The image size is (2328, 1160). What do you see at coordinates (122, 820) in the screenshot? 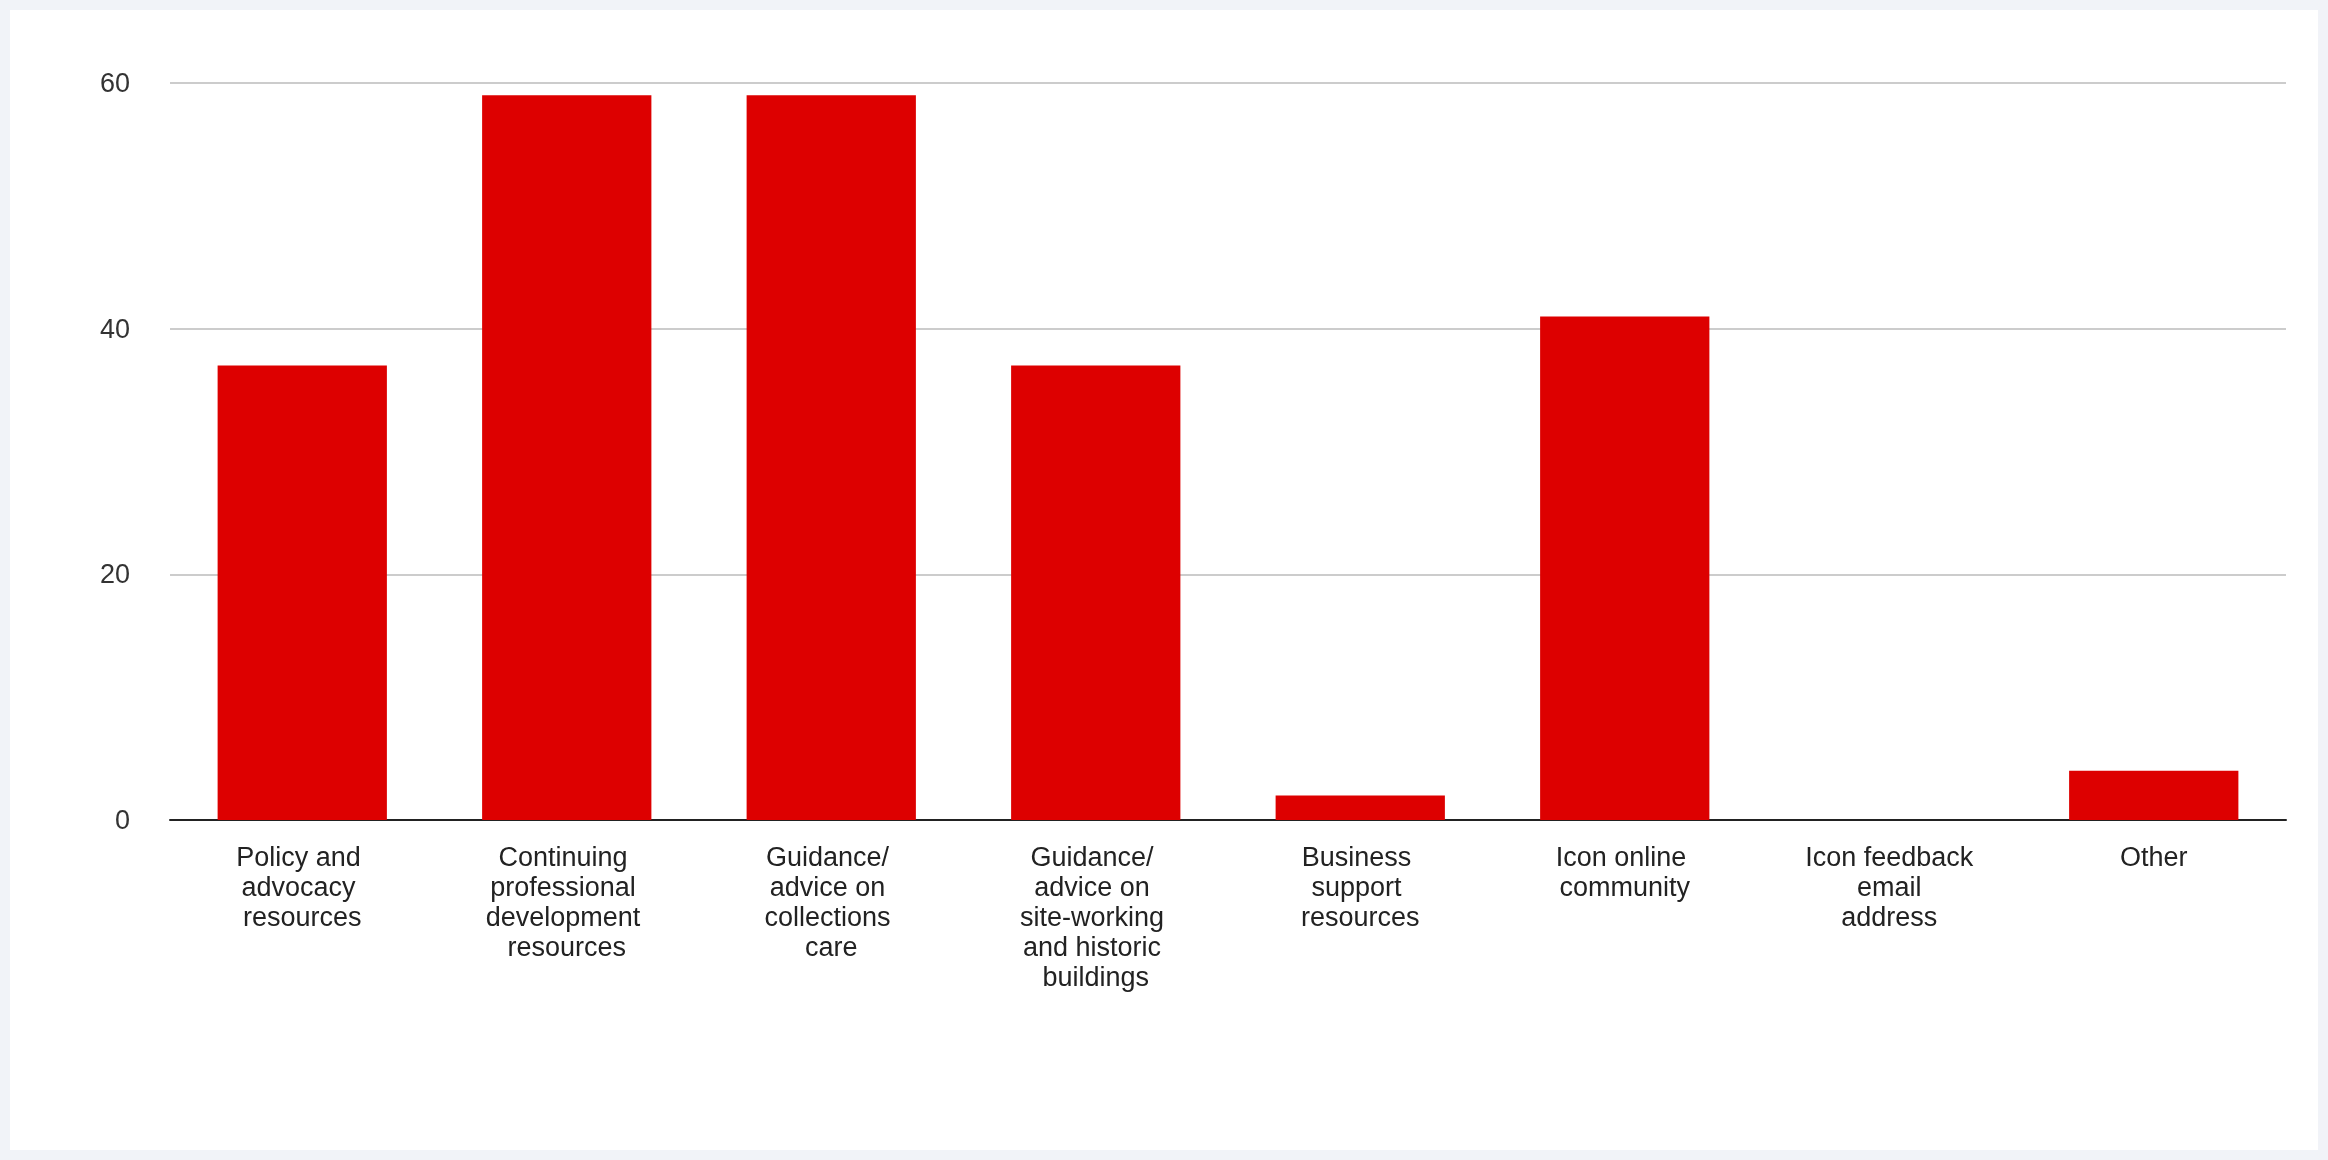
I see `y-tick-label: 0` at bounding box center [122, 820].